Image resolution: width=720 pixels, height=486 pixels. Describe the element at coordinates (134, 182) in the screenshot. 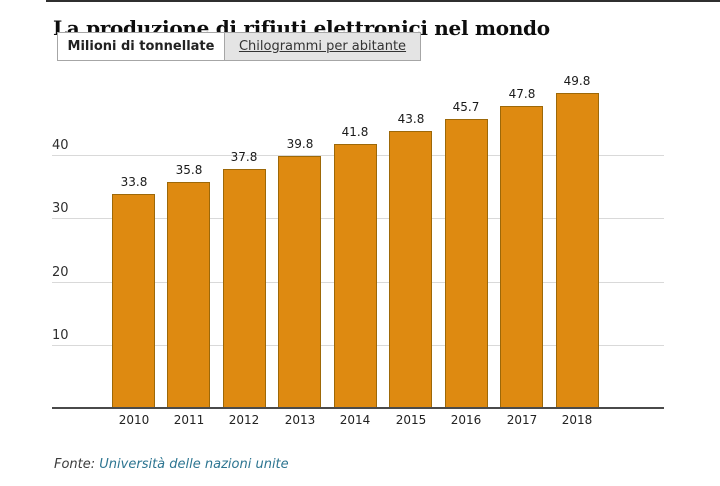

I see `bar-value-label: 33.8` at that location.